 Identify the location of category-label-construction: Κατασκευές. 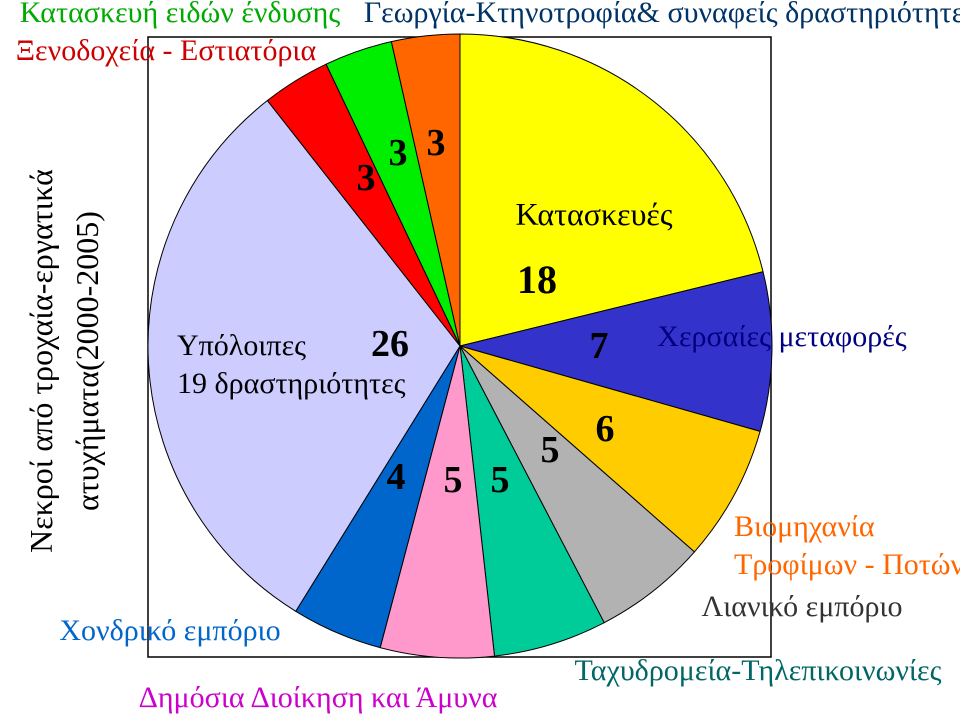
(593, 214).